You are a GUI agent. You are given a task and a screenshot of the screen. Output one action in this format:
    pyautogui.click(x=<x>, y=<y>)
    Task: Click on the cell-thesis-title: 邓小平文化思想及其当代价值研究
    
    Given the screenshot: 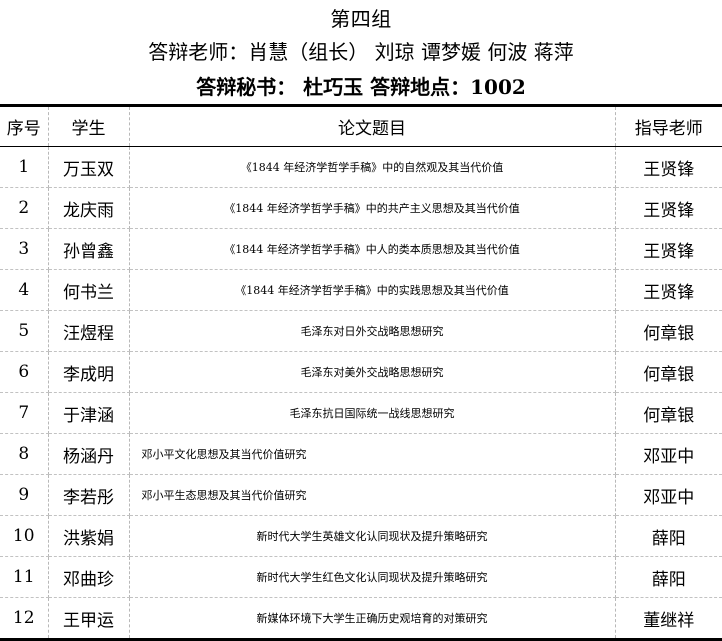 What is the action you would take?
    pyautogui.click(x=372, y=454)
    